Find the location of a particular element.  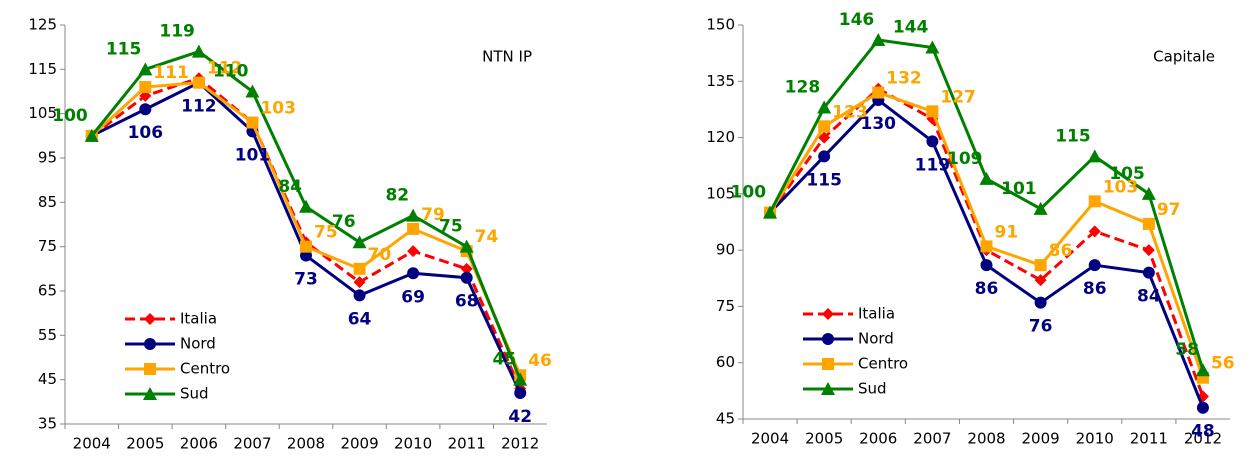

x-tick-label: 2007 is located at coordinates (252, 444).